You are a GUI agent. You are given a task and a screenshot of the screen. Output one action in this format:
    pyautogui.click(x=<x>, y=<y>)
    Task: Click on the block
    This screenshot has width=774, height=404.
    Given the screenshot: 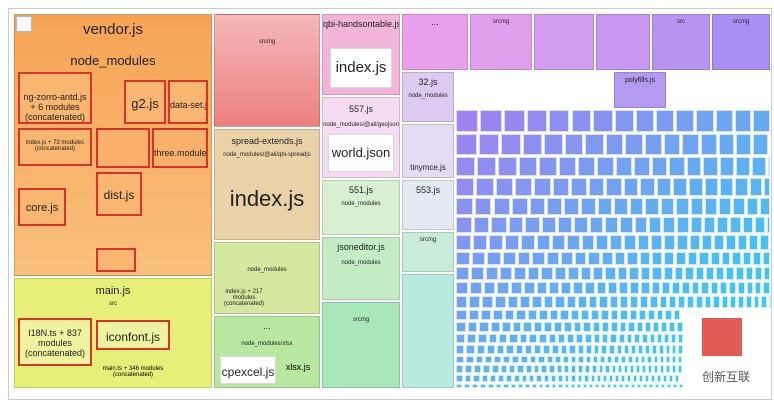 What is the action you would take?
    pyautogui.click(x=623, y=42)
    